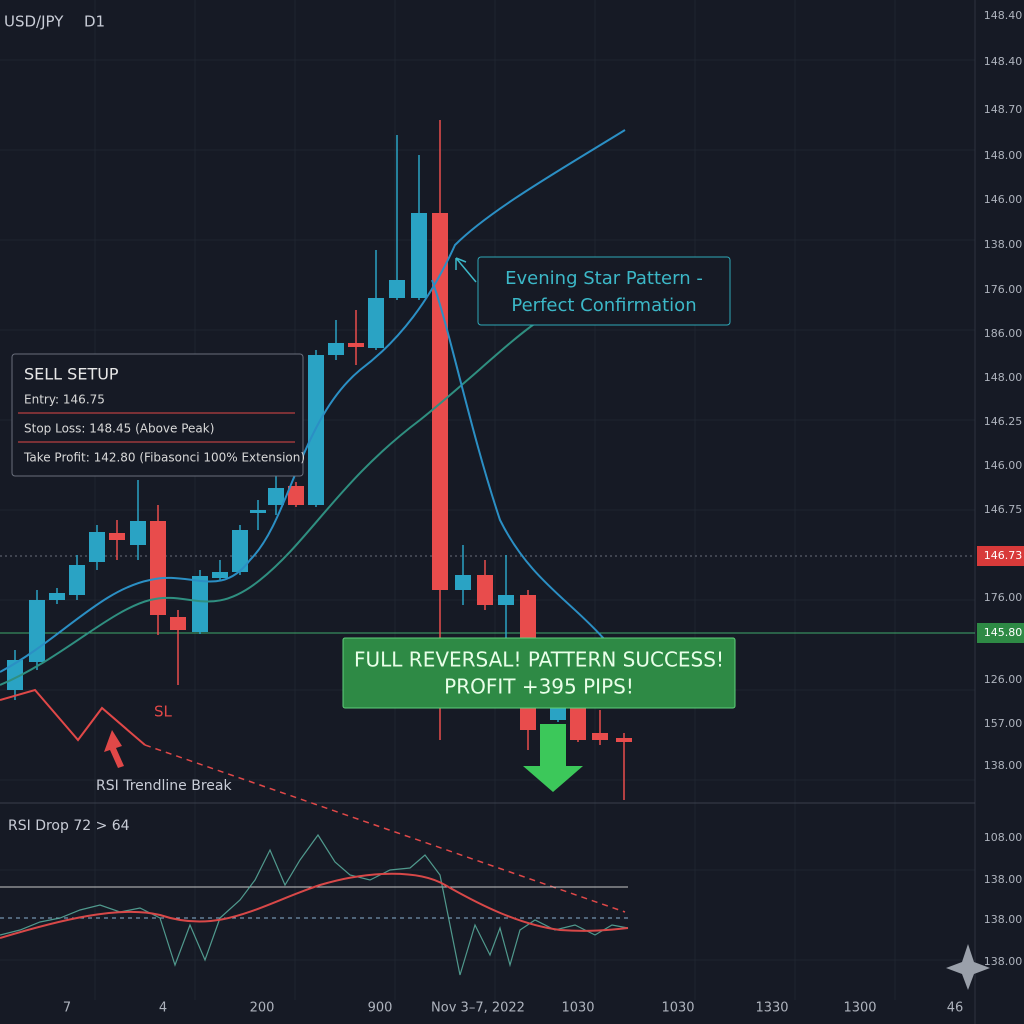  What do you see at coordinates (114, 749) in the screenshot?
I see `break-arrow` at bounding box center [114, 749].